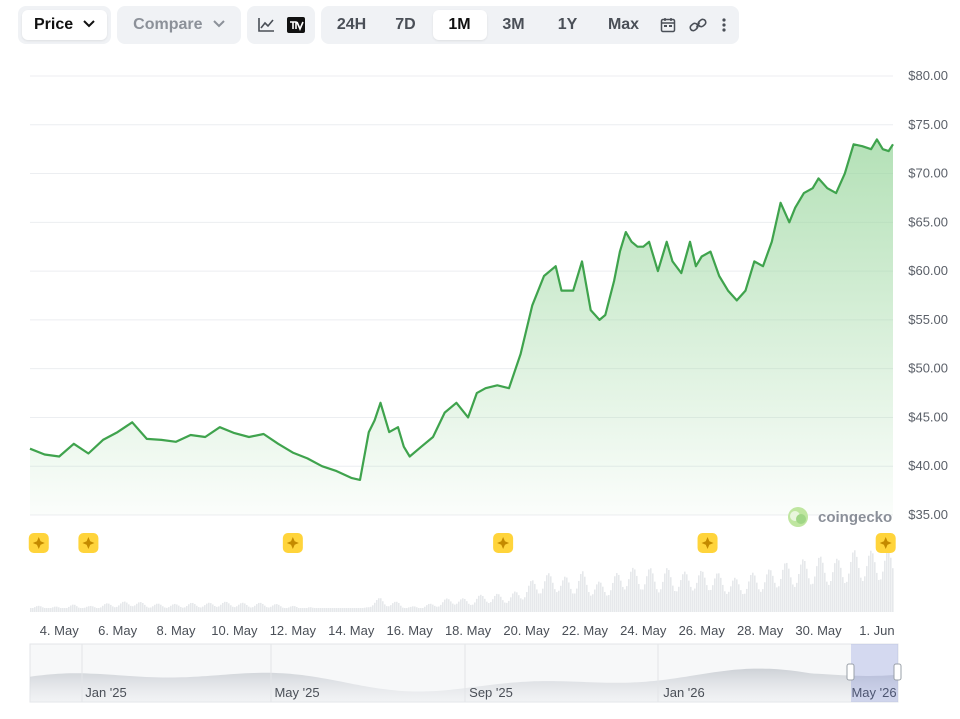 This screenshot has width=960, height=719. What do you see at coordinates (702, 630) in the screenshot?
I see `x-tick-label: 26. May` at bounding box center [702, 630].